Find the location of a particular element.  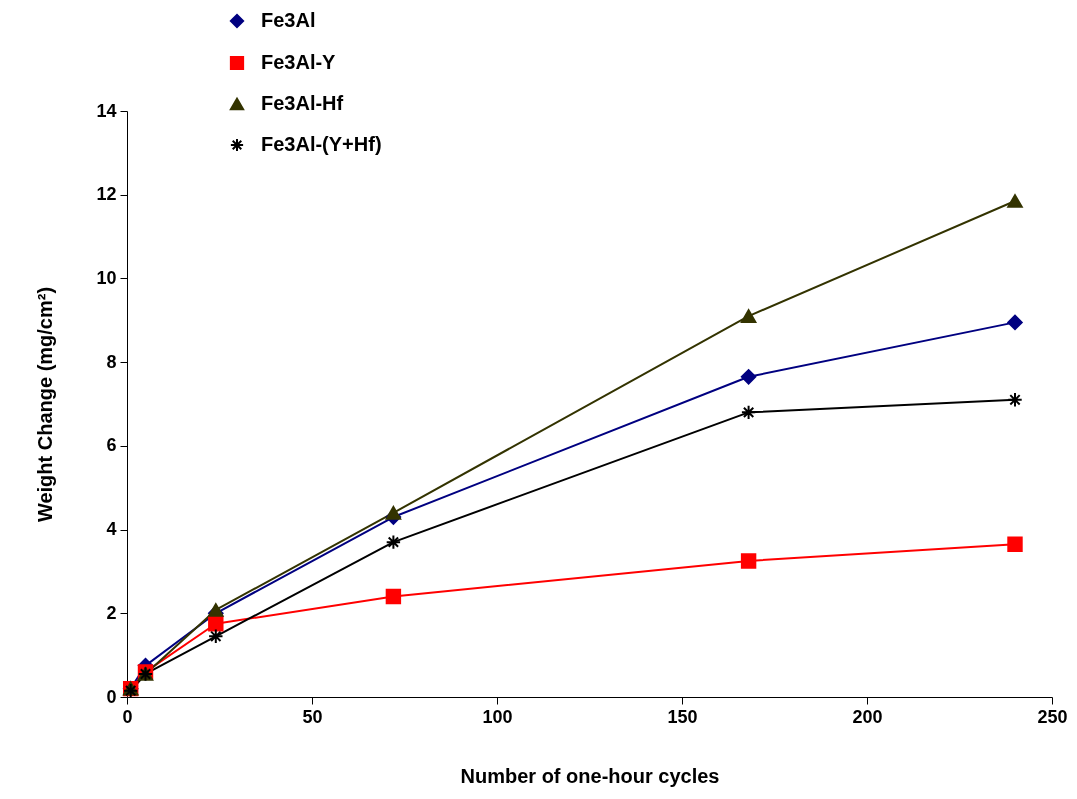

x-tick-label: 200 is located at coordinates (867, 716).